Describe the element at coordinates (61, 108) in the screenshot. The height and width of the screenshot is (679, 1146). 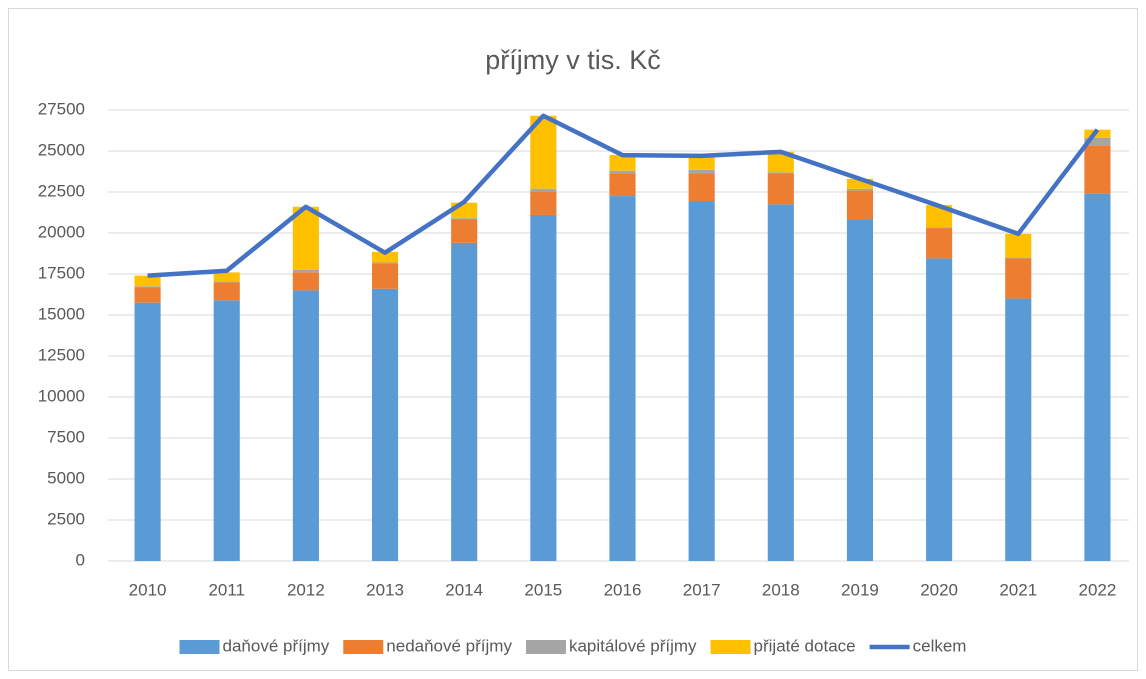
I see `y-tick-label: 27500` at that location.